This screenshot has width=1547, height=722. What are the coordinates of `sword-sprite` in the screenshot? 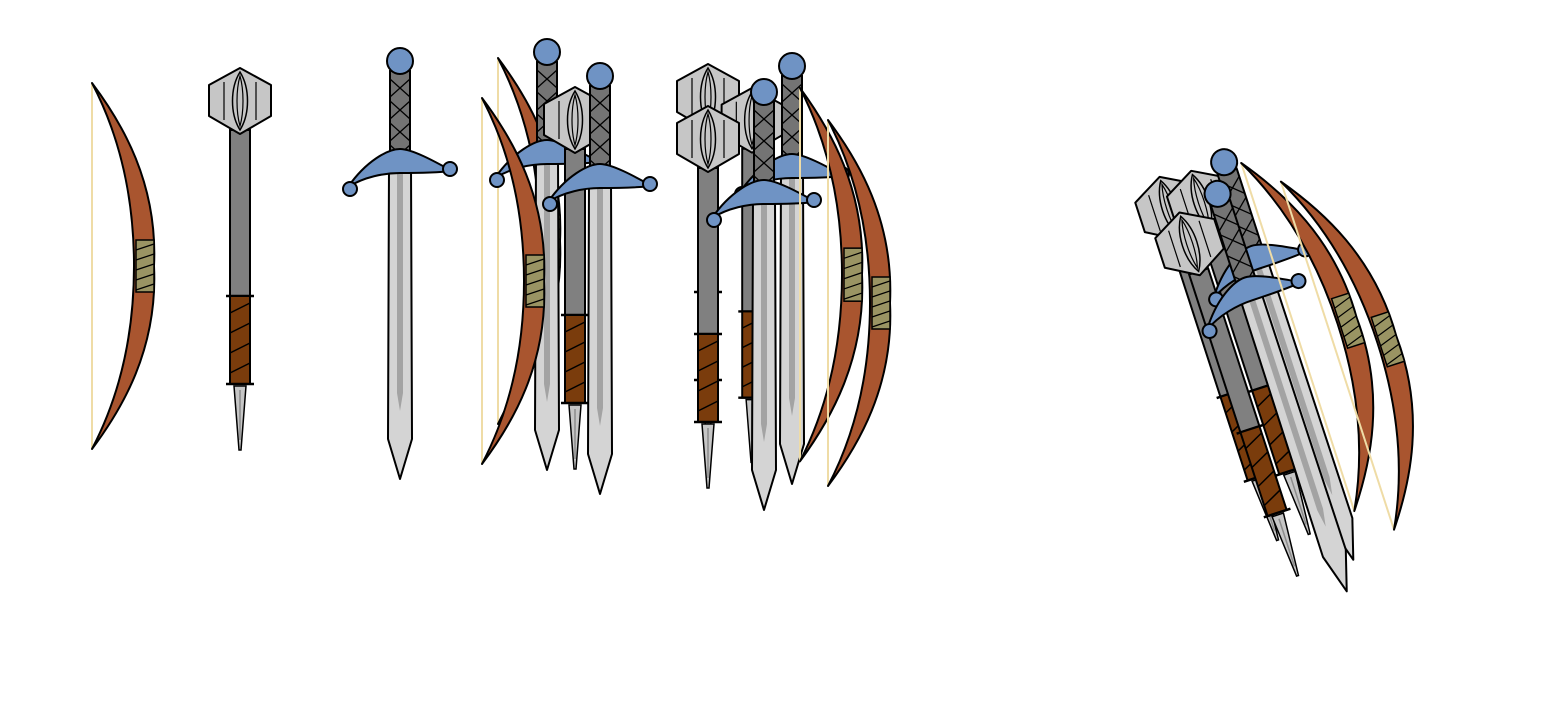 It's located at (400, 263).